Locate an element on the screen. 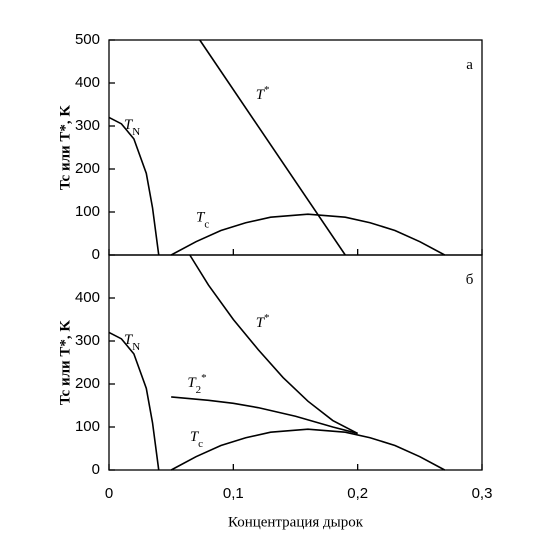 The image size is (553, 534). panel-letter: а is located at coordinates (469, 65).